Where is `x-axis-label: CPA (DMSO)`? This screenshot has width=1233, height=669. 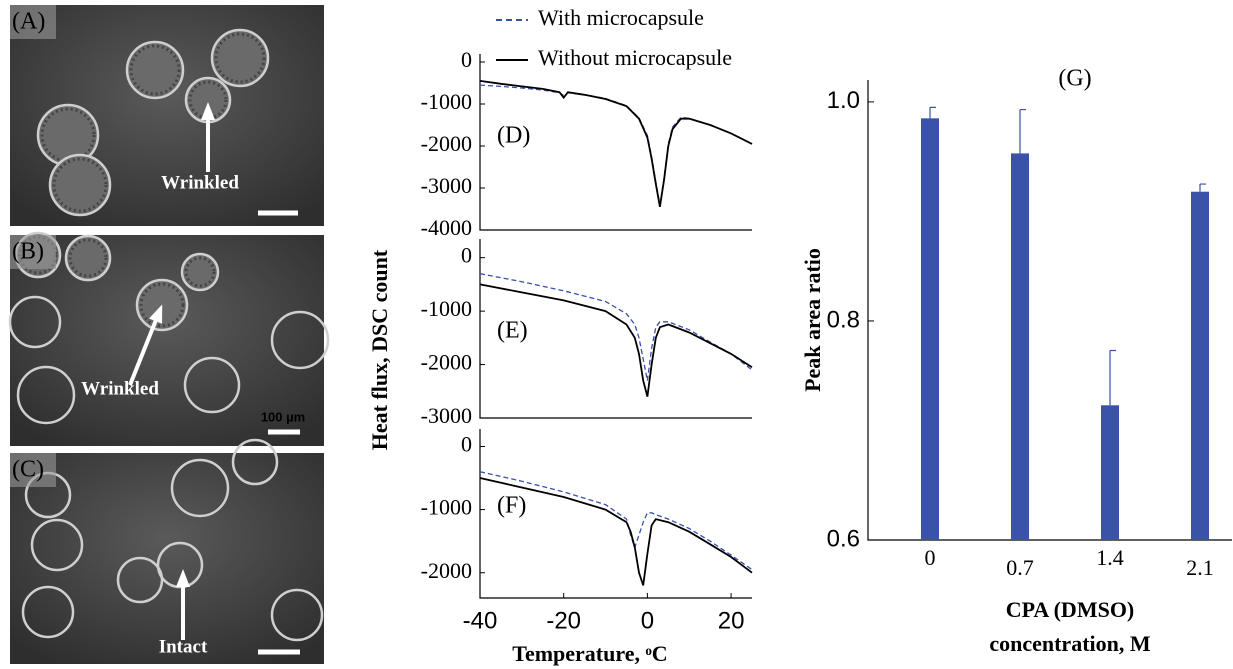
x-axis-label: CPA (DMSO) is located at coordinates (1070, 609).